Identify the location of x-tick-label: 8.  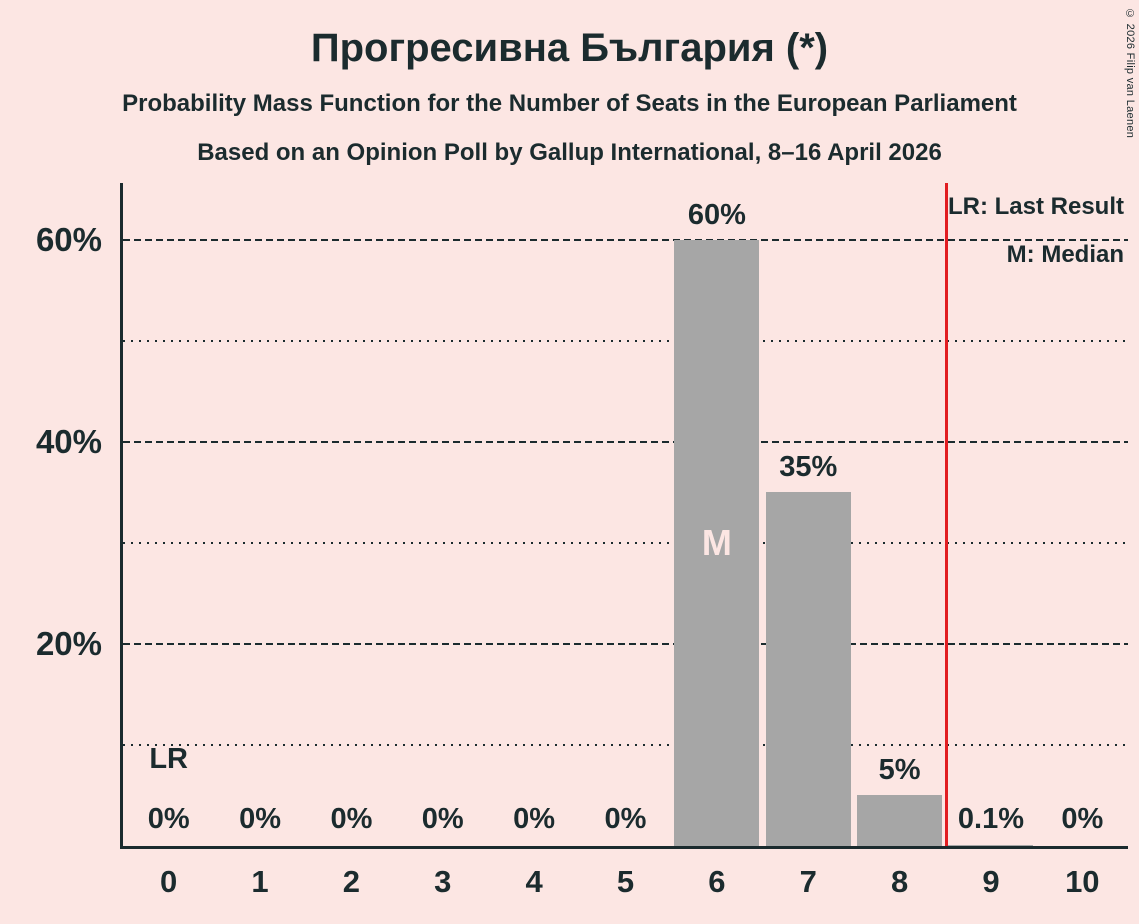
(899, 881).